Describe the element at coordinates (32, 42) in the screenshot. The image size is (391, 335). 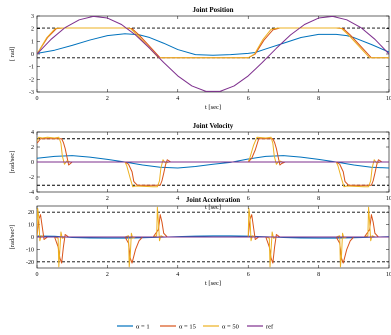
I see `y-tick-label: 1` at that location.